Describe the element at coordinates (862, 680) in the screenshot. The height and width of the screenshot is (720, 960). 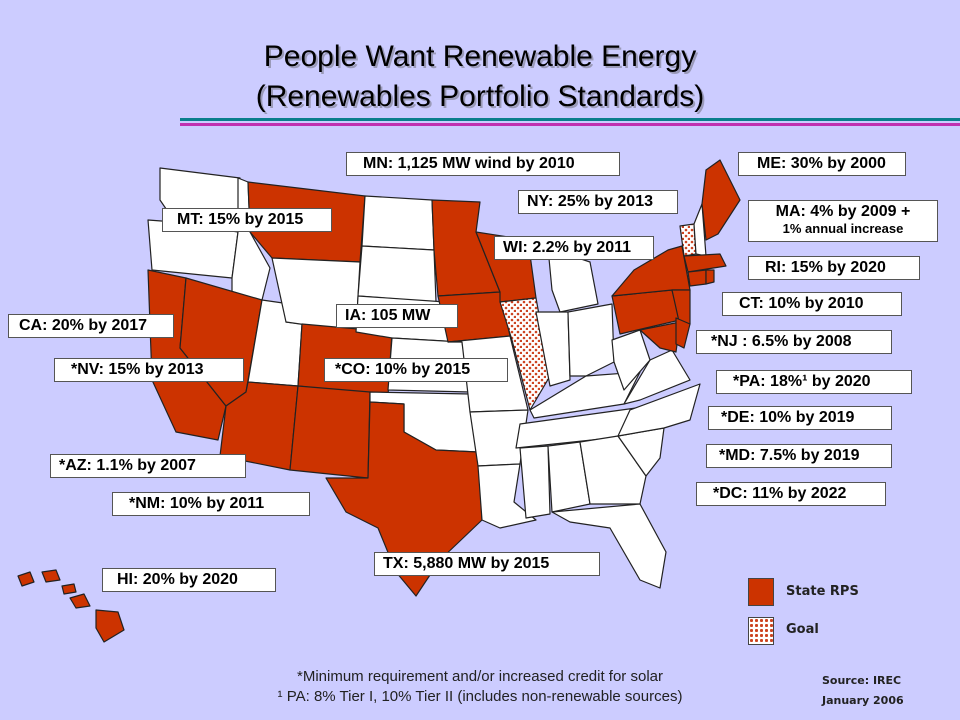
I see `source-label: Source: IREC` at that location.